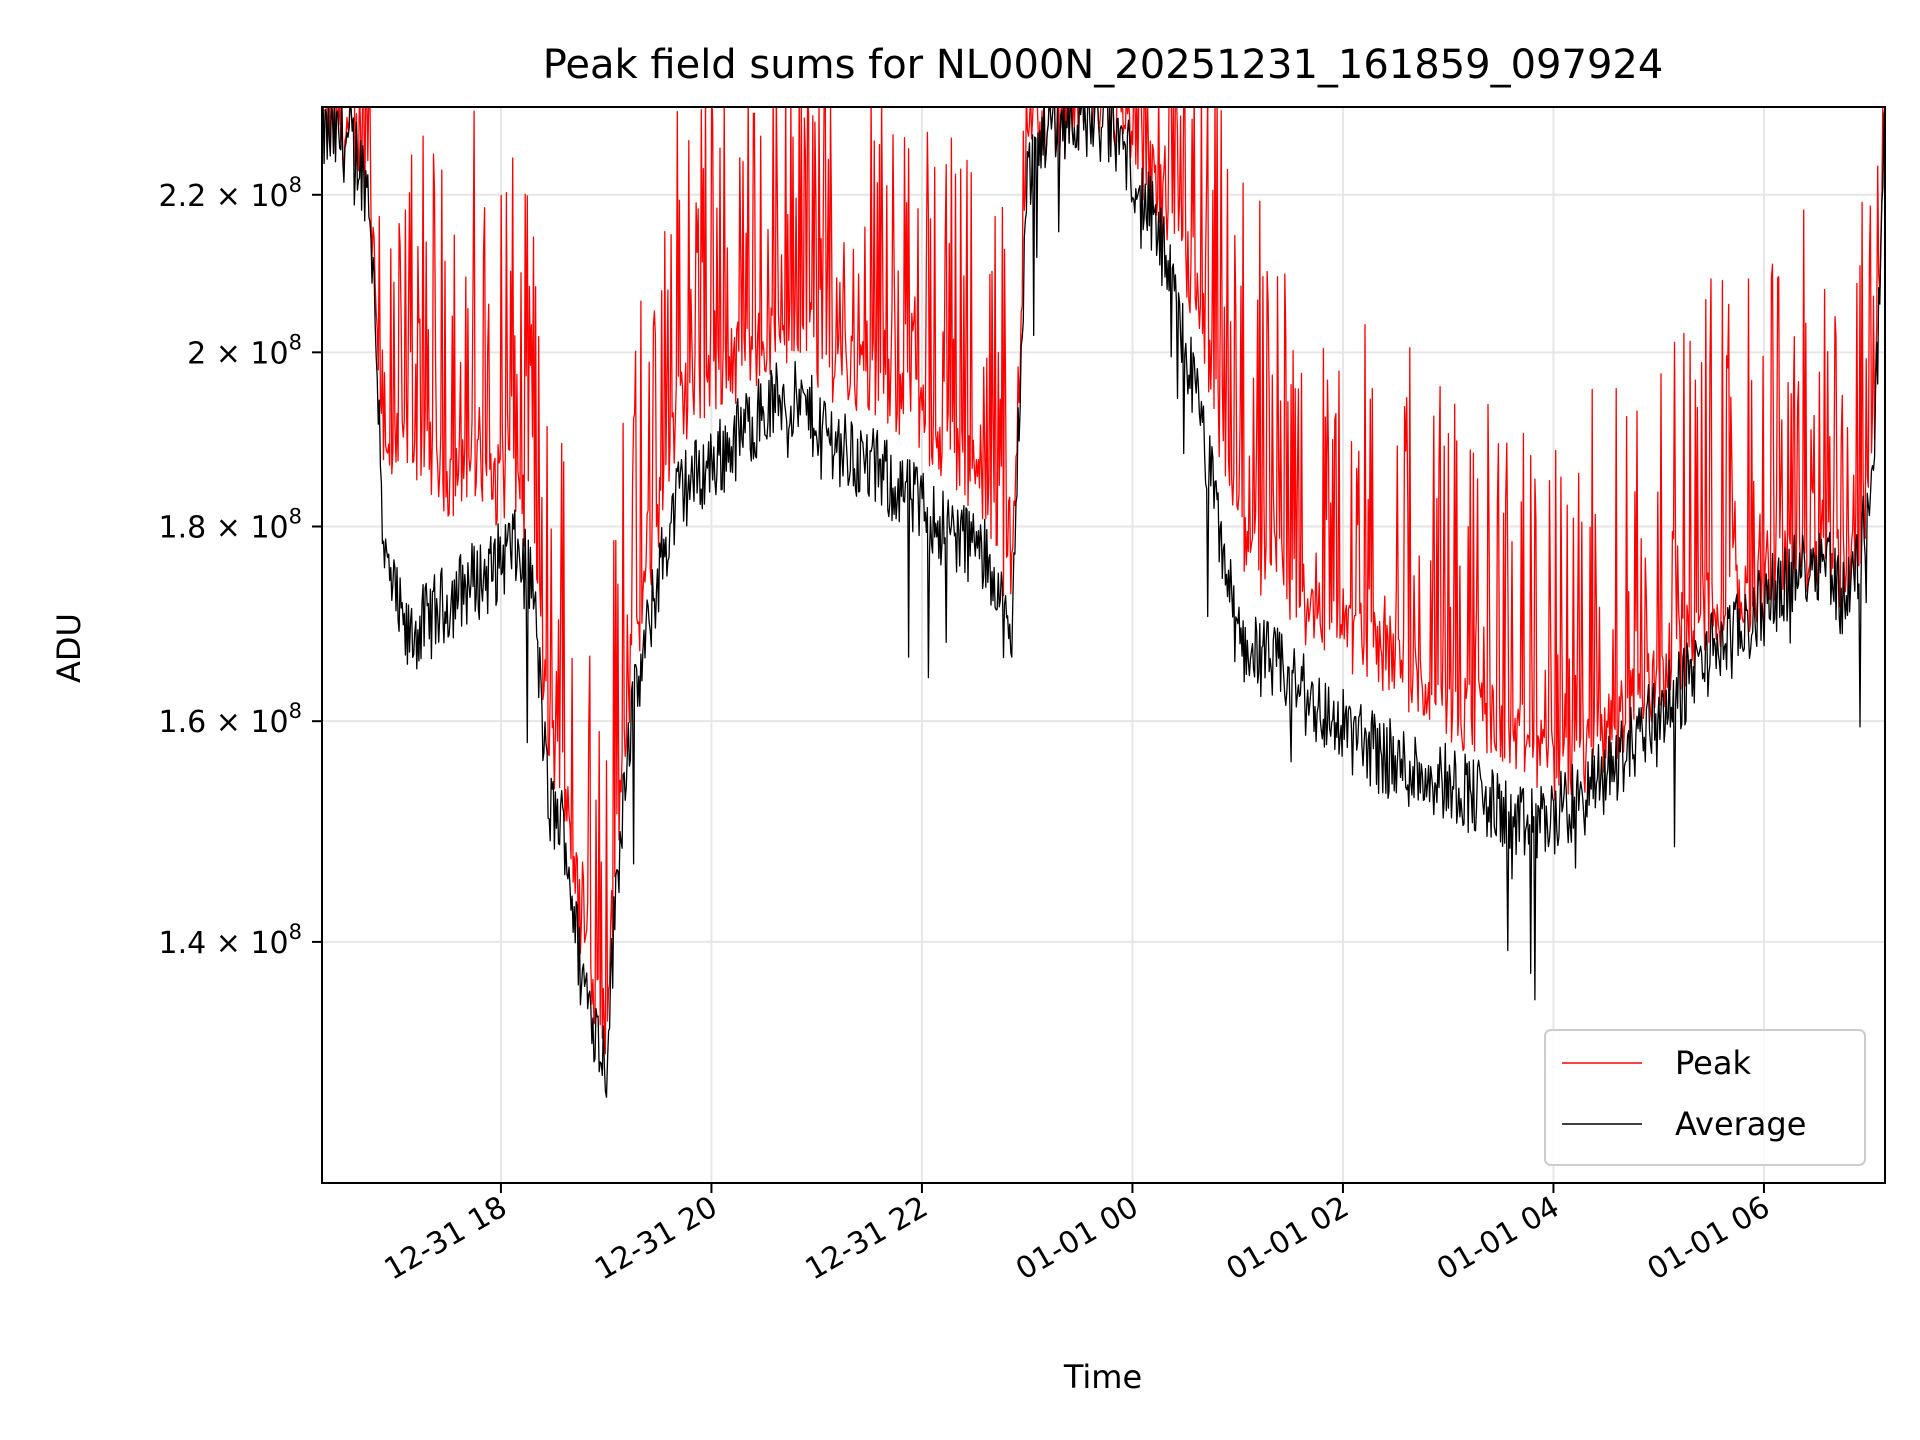 The width and height of the screenshot is (1920, 1440). What do you see at coordinates (656, 1239) in the screenshot?
I see `x-tick-label: 12-31 20` at bounding box center [656, 1239].